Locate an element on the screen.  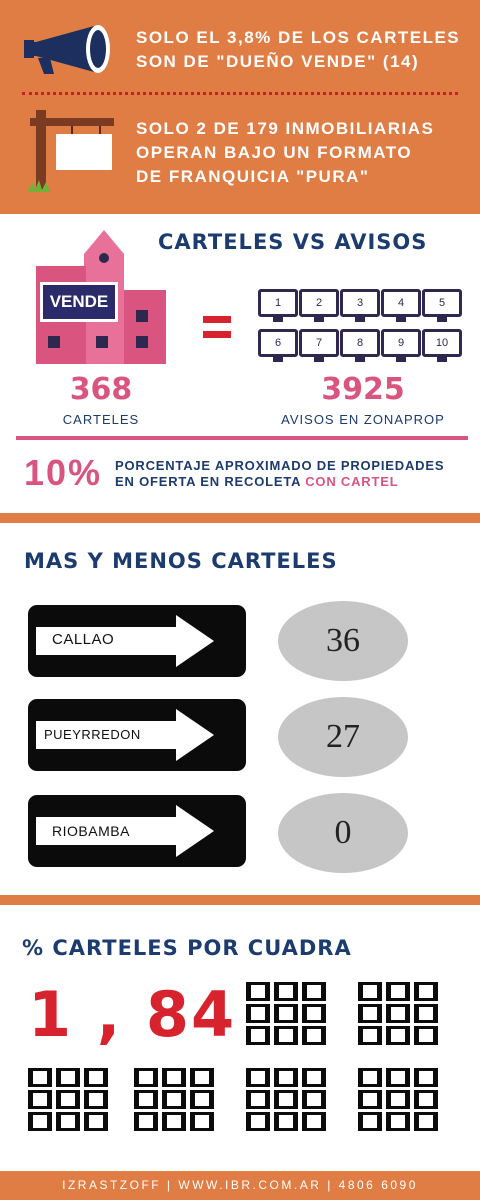
carteles-vs-avisos-title: CARTELES VS AVISOS is located at coordinates (293, 242).